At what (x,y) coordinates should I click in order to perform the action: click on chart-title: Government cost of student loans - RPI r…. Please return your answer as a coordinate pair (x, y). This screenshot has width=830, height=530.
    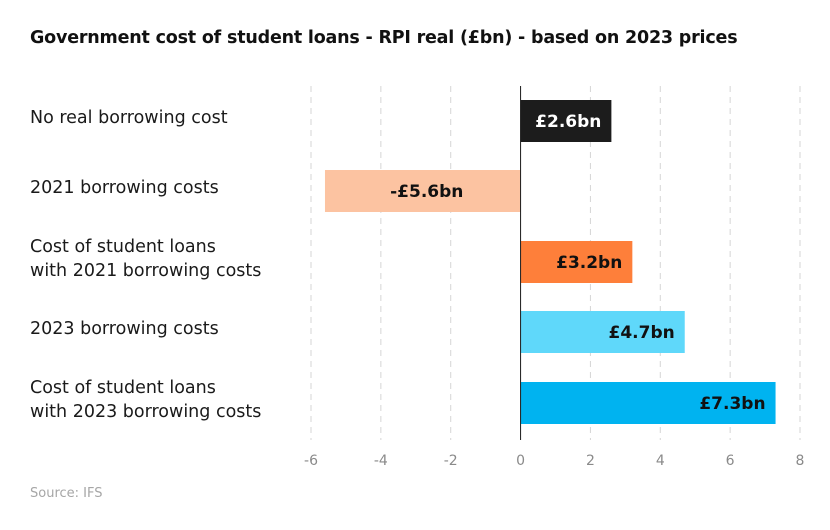
    Looking at the image, I should click on (384, 38).